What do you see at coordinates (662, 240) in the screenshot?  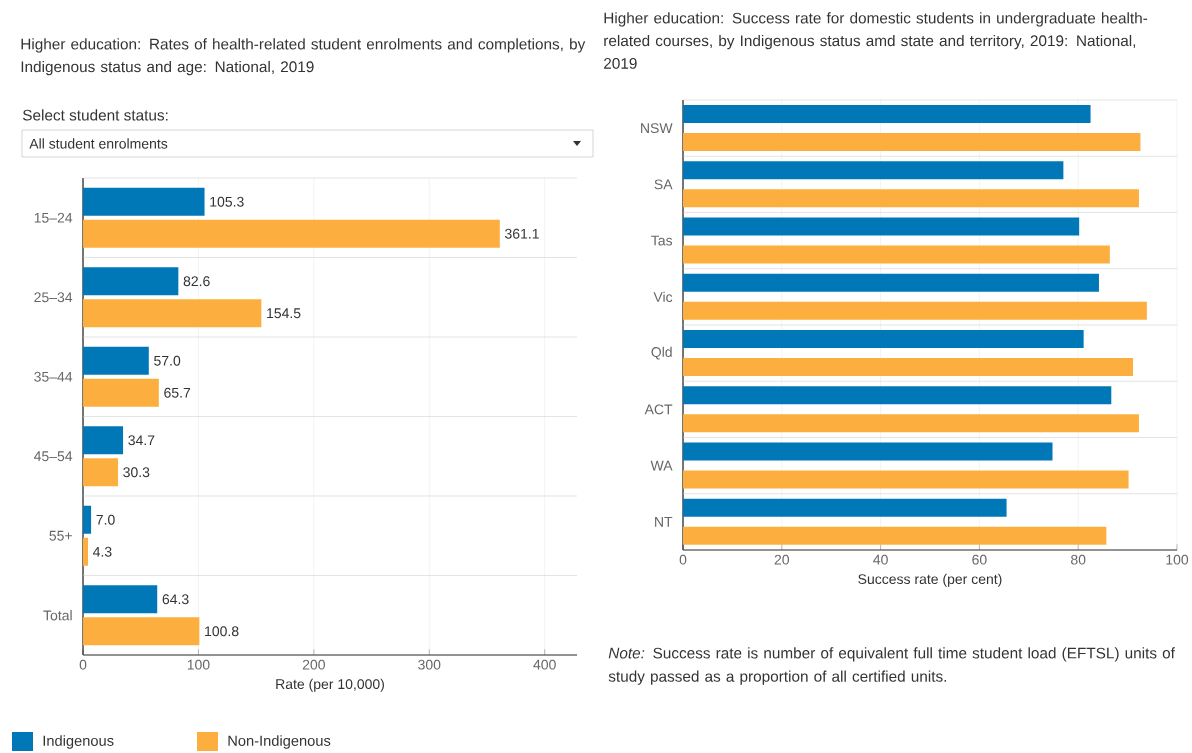 I see `y-tick-label: Tas` at bounding box center [662, 240].